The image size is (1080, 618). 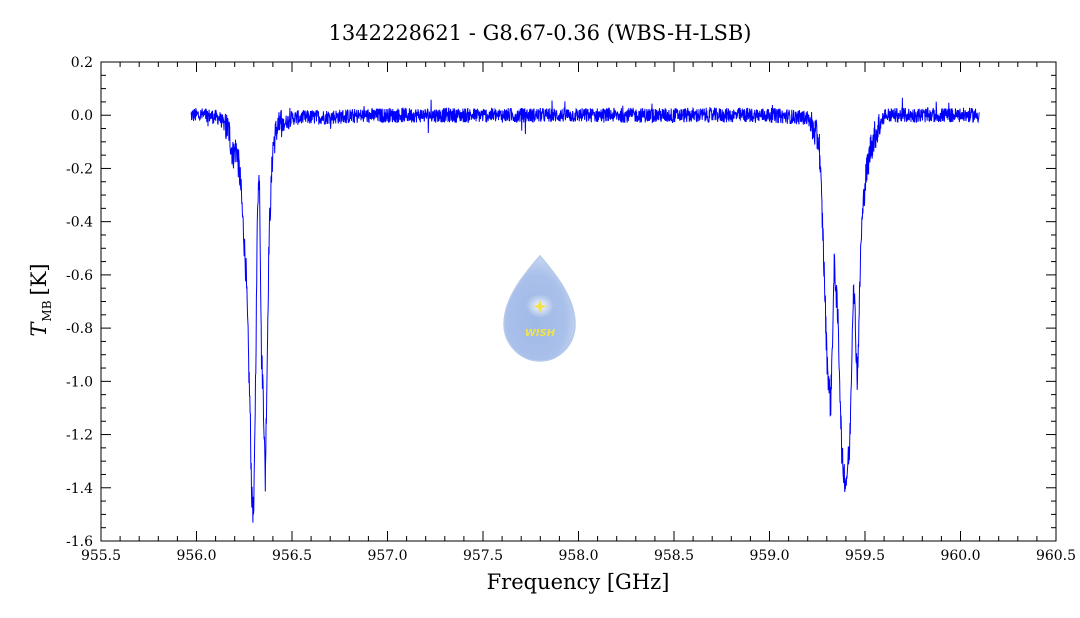 What do you see at coordinates (101, 556) in the screenshot?
I see `x-tick-label: 955.5` at bounding box center [101, 556].